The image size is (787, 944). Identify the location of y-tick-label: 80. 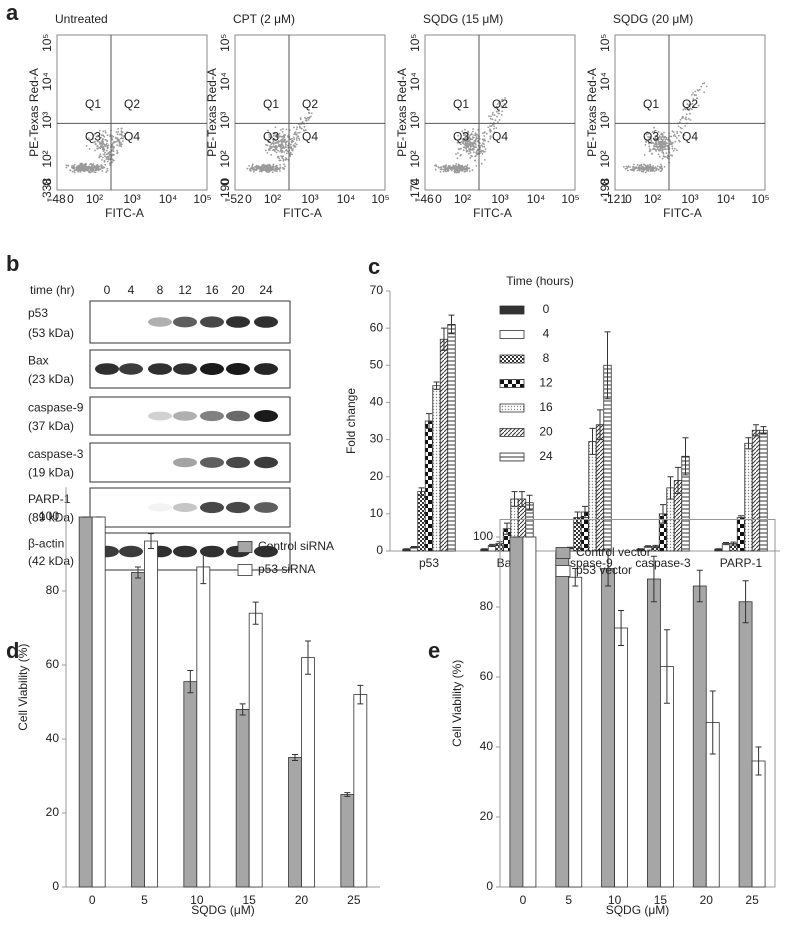
(487, 606).